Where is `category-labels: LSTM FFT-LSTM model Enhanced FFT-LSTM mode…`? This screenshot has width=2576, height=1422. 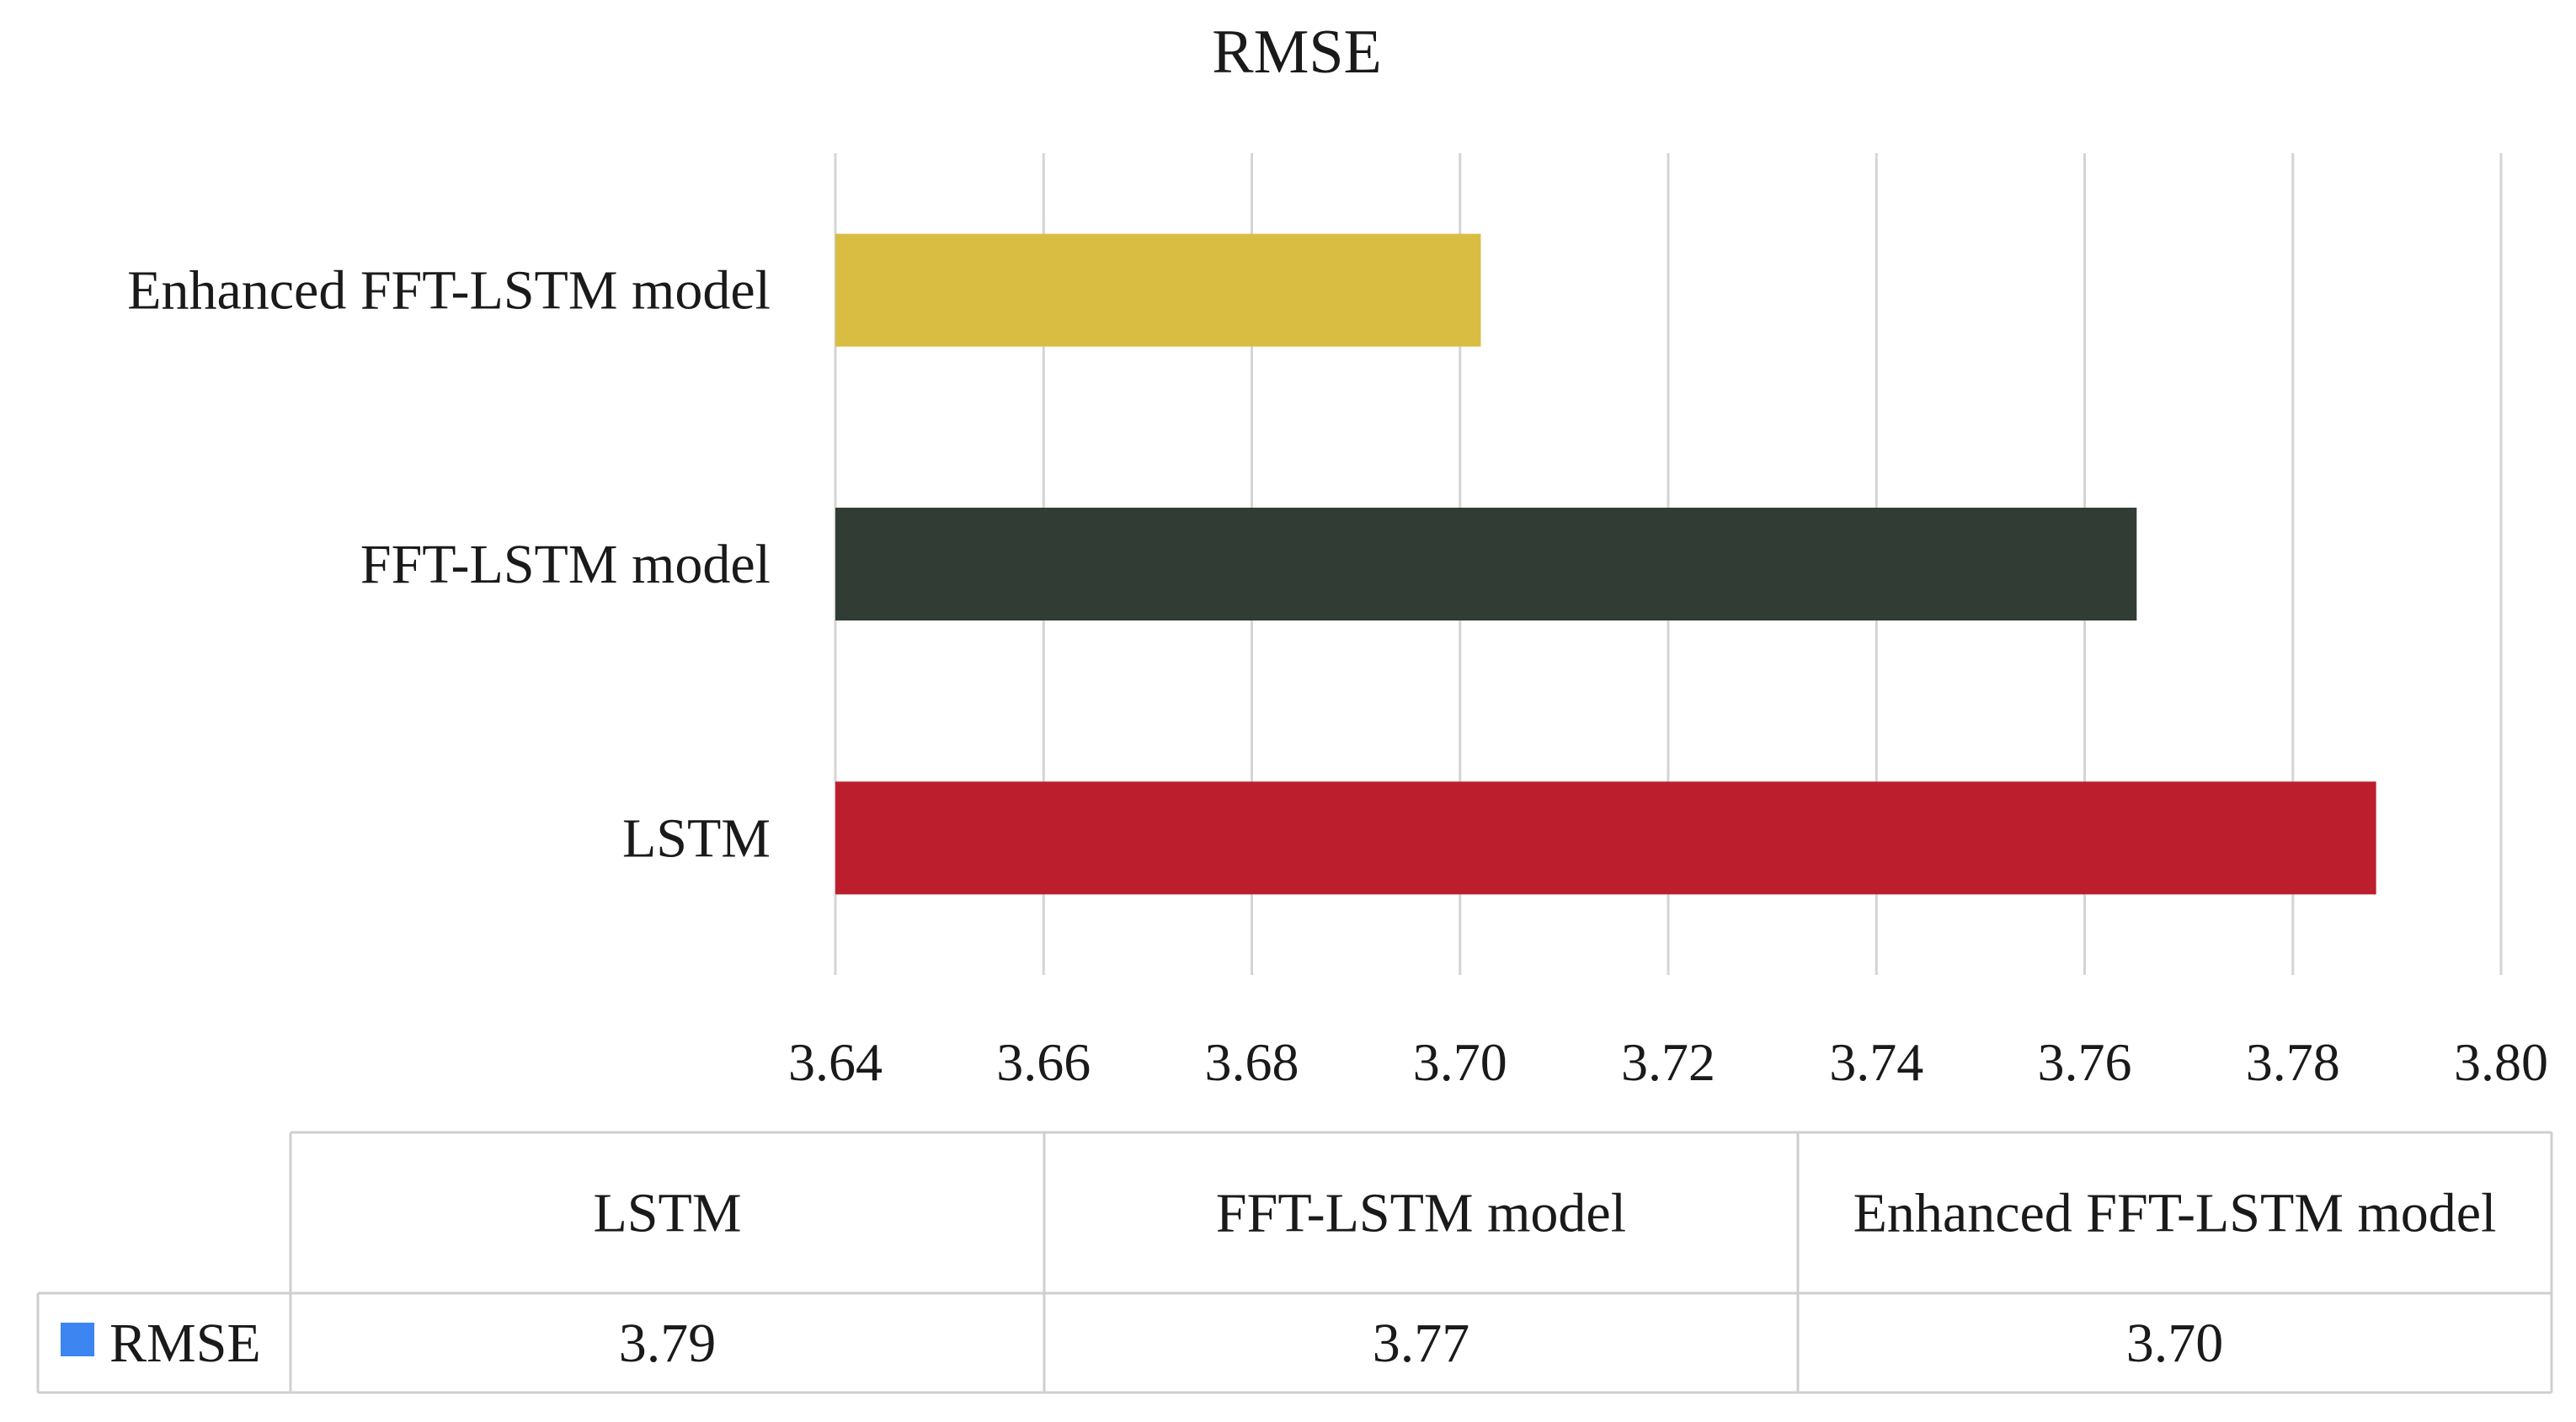
category-labels: LSTM FFT-LSTM model Enhanced FFT-LSTM mode… is located at coordinates (449, 565).